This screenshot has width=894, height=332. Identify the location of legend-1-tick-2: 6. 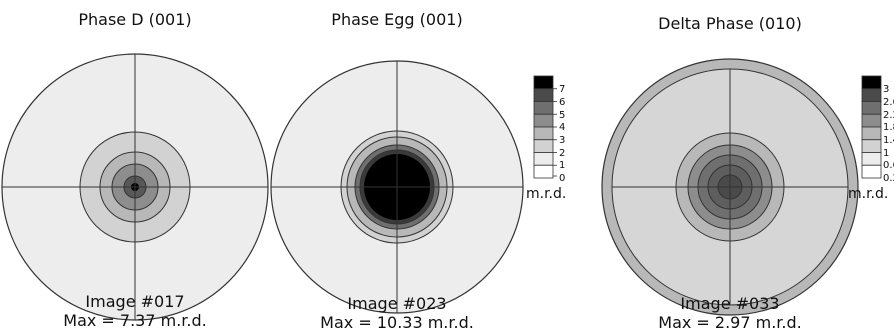
(562, 102).